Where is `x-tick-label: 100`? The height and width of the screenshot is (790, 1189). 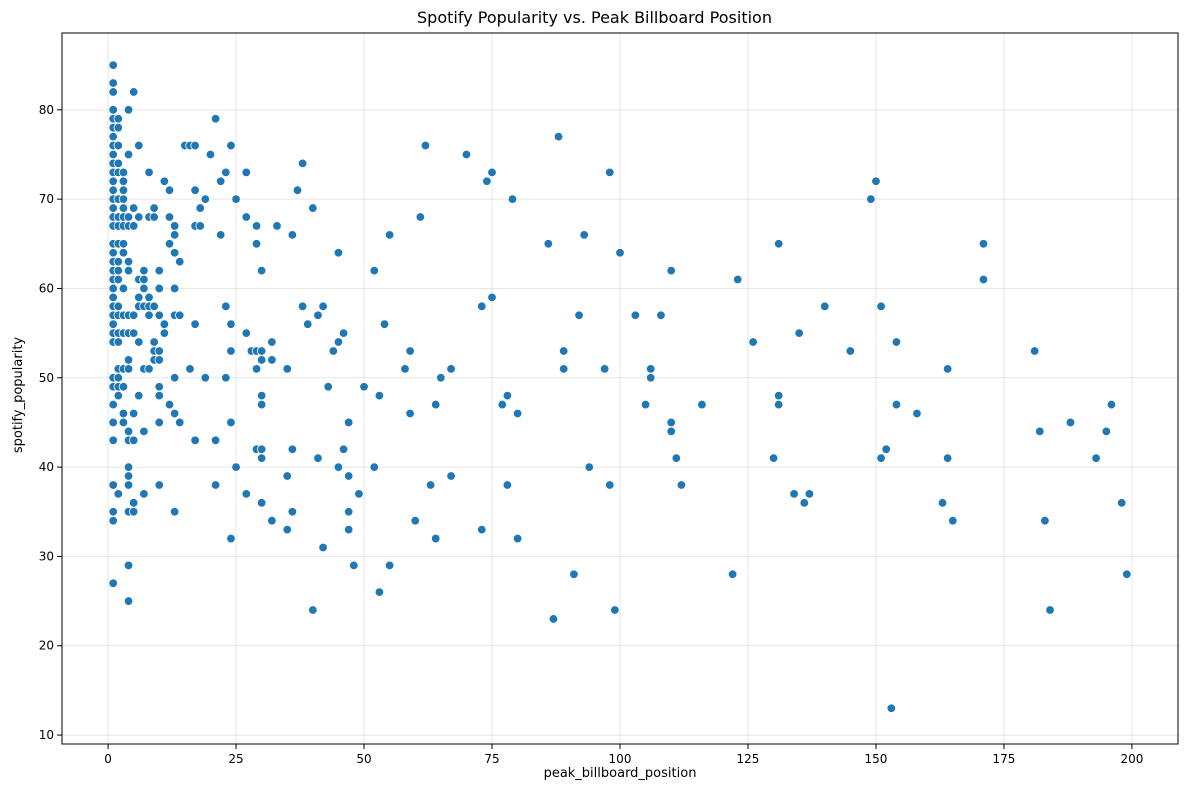 x-tick-label: 100 is located at coordinates (620, 759).